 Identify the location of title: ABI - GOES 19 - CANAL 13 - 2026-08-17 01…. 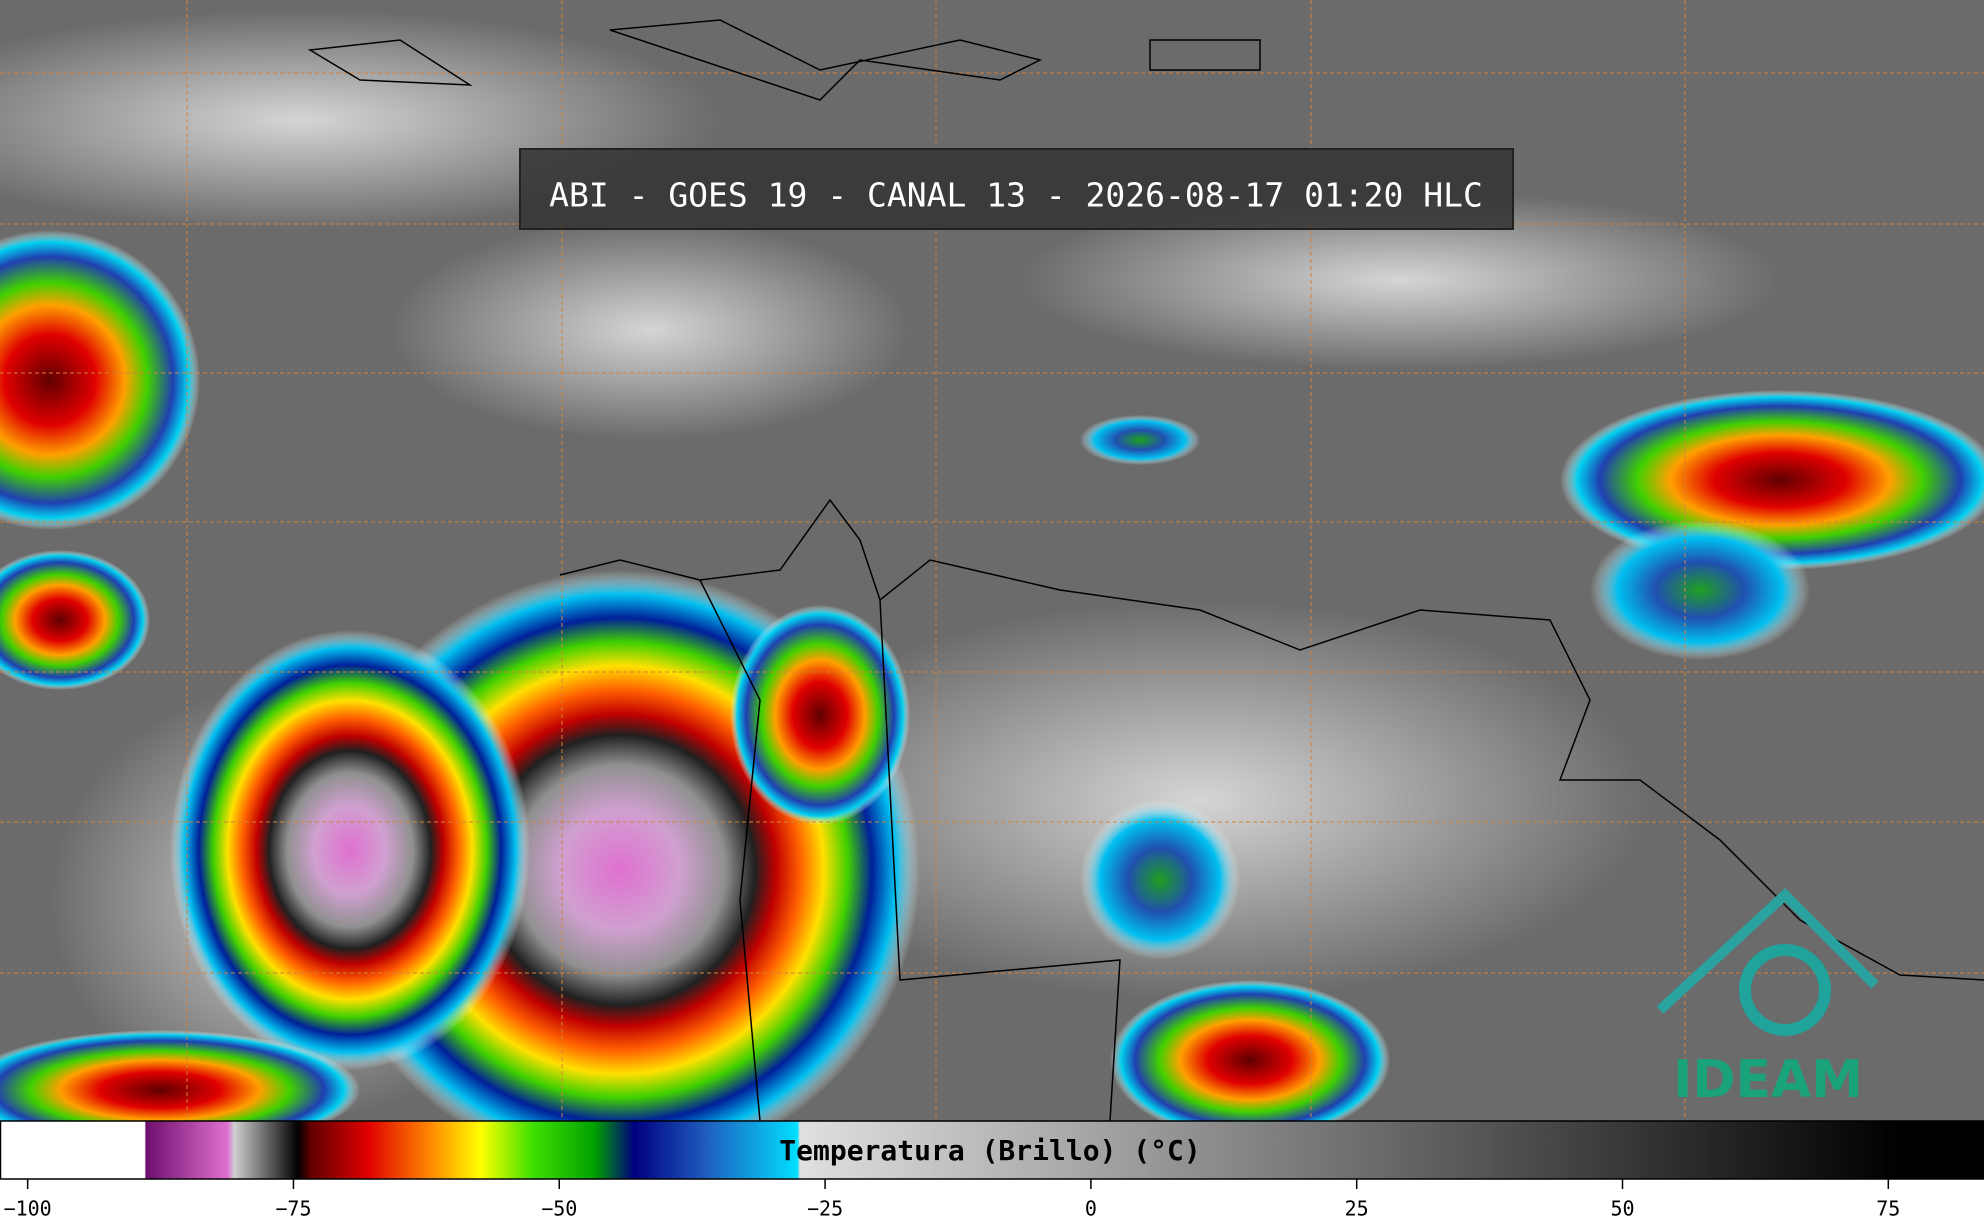
(1016, 195).